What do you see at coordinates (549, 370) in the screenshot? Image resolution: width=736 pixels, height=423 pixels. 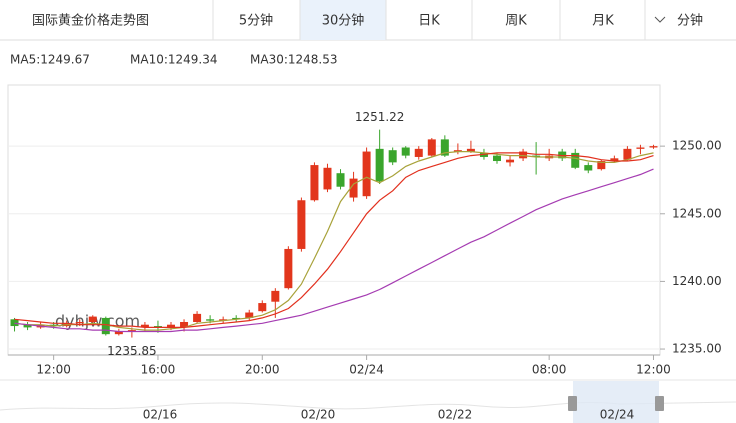 I see `x-tick-label: 08:00` at bounding box center [549, 370].